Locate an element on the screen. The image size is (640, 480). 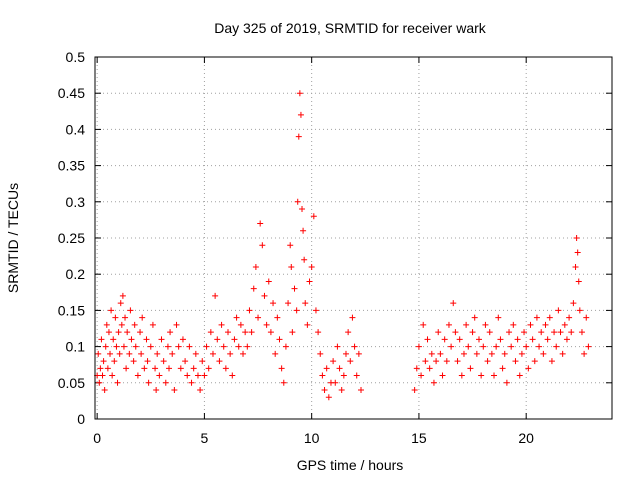
x-tick-labels: 0 5 10 15 20 is located at coordinates (313, 438).